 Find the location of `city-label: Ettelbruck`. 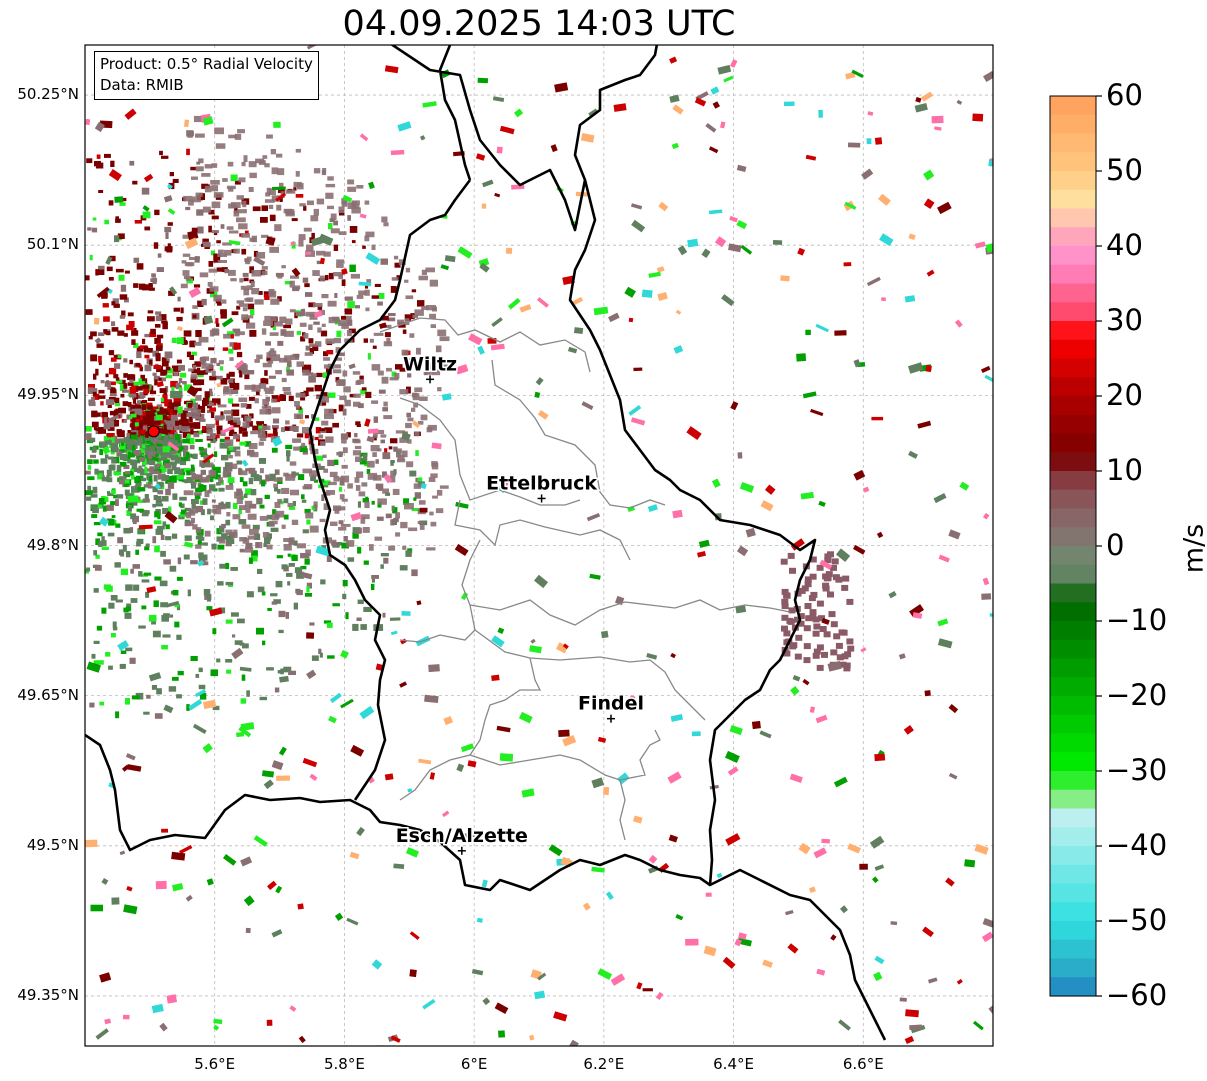

city-label: Ettelbruck is located at coordinates (541, 483).